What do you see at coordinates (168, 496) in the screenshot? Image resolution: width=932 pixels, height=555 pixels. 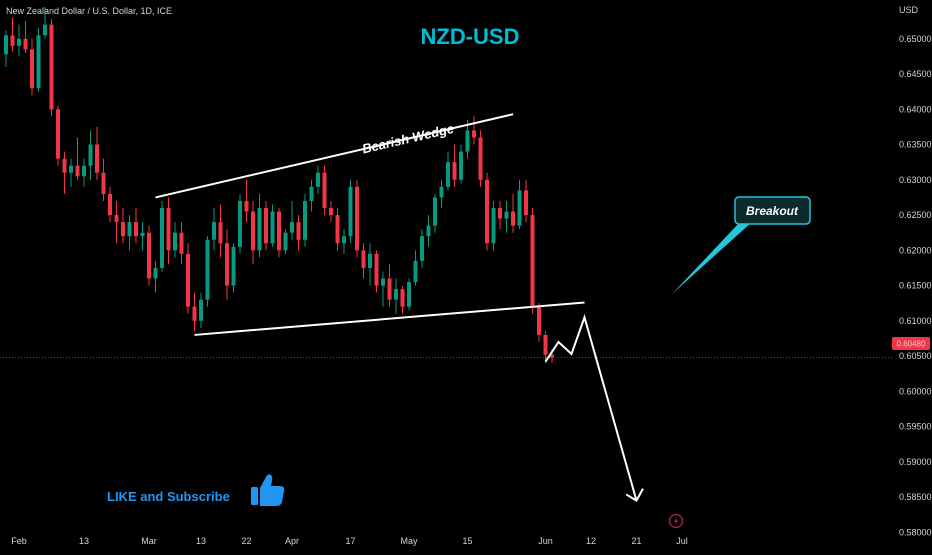 I see `cta-text: LIKE and Subscribe` at bounding box center [168, 496].